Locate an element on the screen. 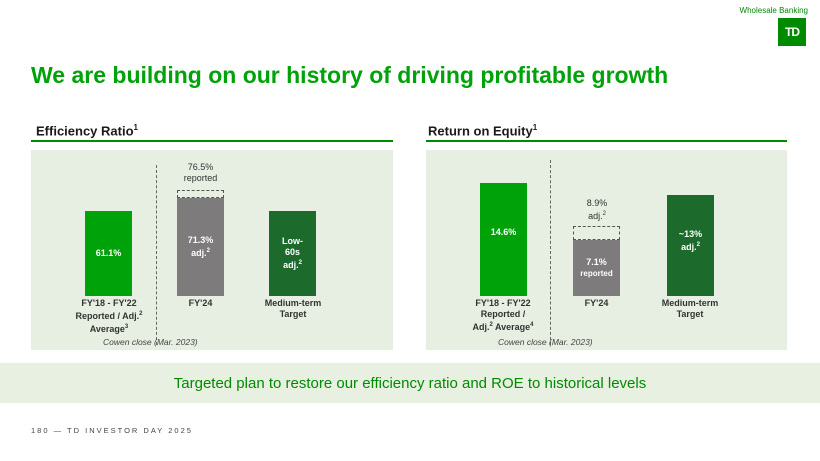 The image size is (820, 461). category-label-efficiency-avg: FY'18 - FY'22 Reported / Adj.2 Average3 is located at coordinates (109, 316).